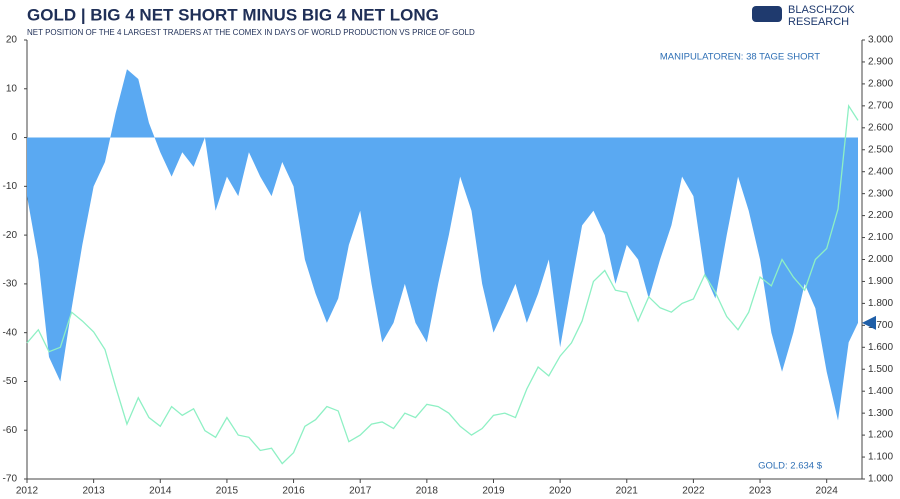 This screenshot has width=900, height=499. What do you see at coordinates (693, 491) in the screenshot?
I see `x-tick-label: 2022` at bounding box center [693, 491].